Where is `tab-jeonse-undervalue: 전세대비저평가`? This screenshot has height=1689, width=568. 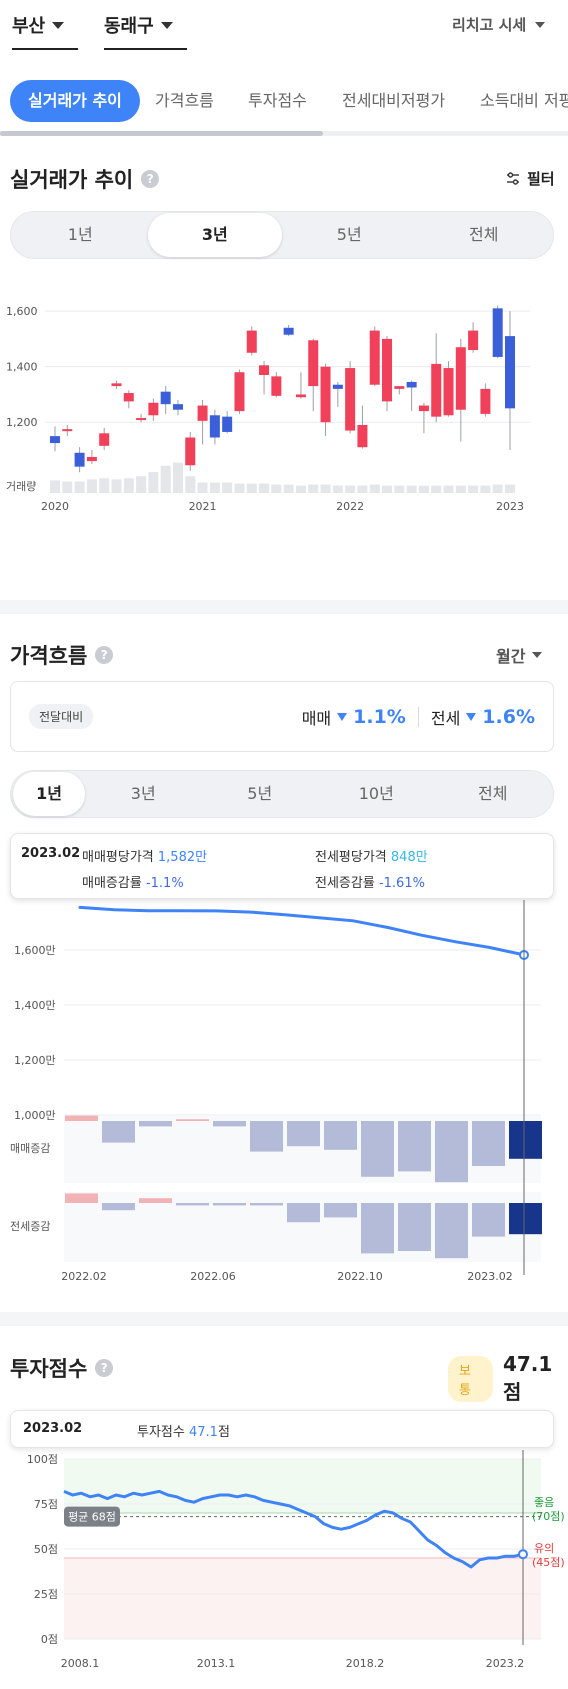
tab-jeonse-undervalue: 전세대비저평가 is located at coordinates (394, 100).